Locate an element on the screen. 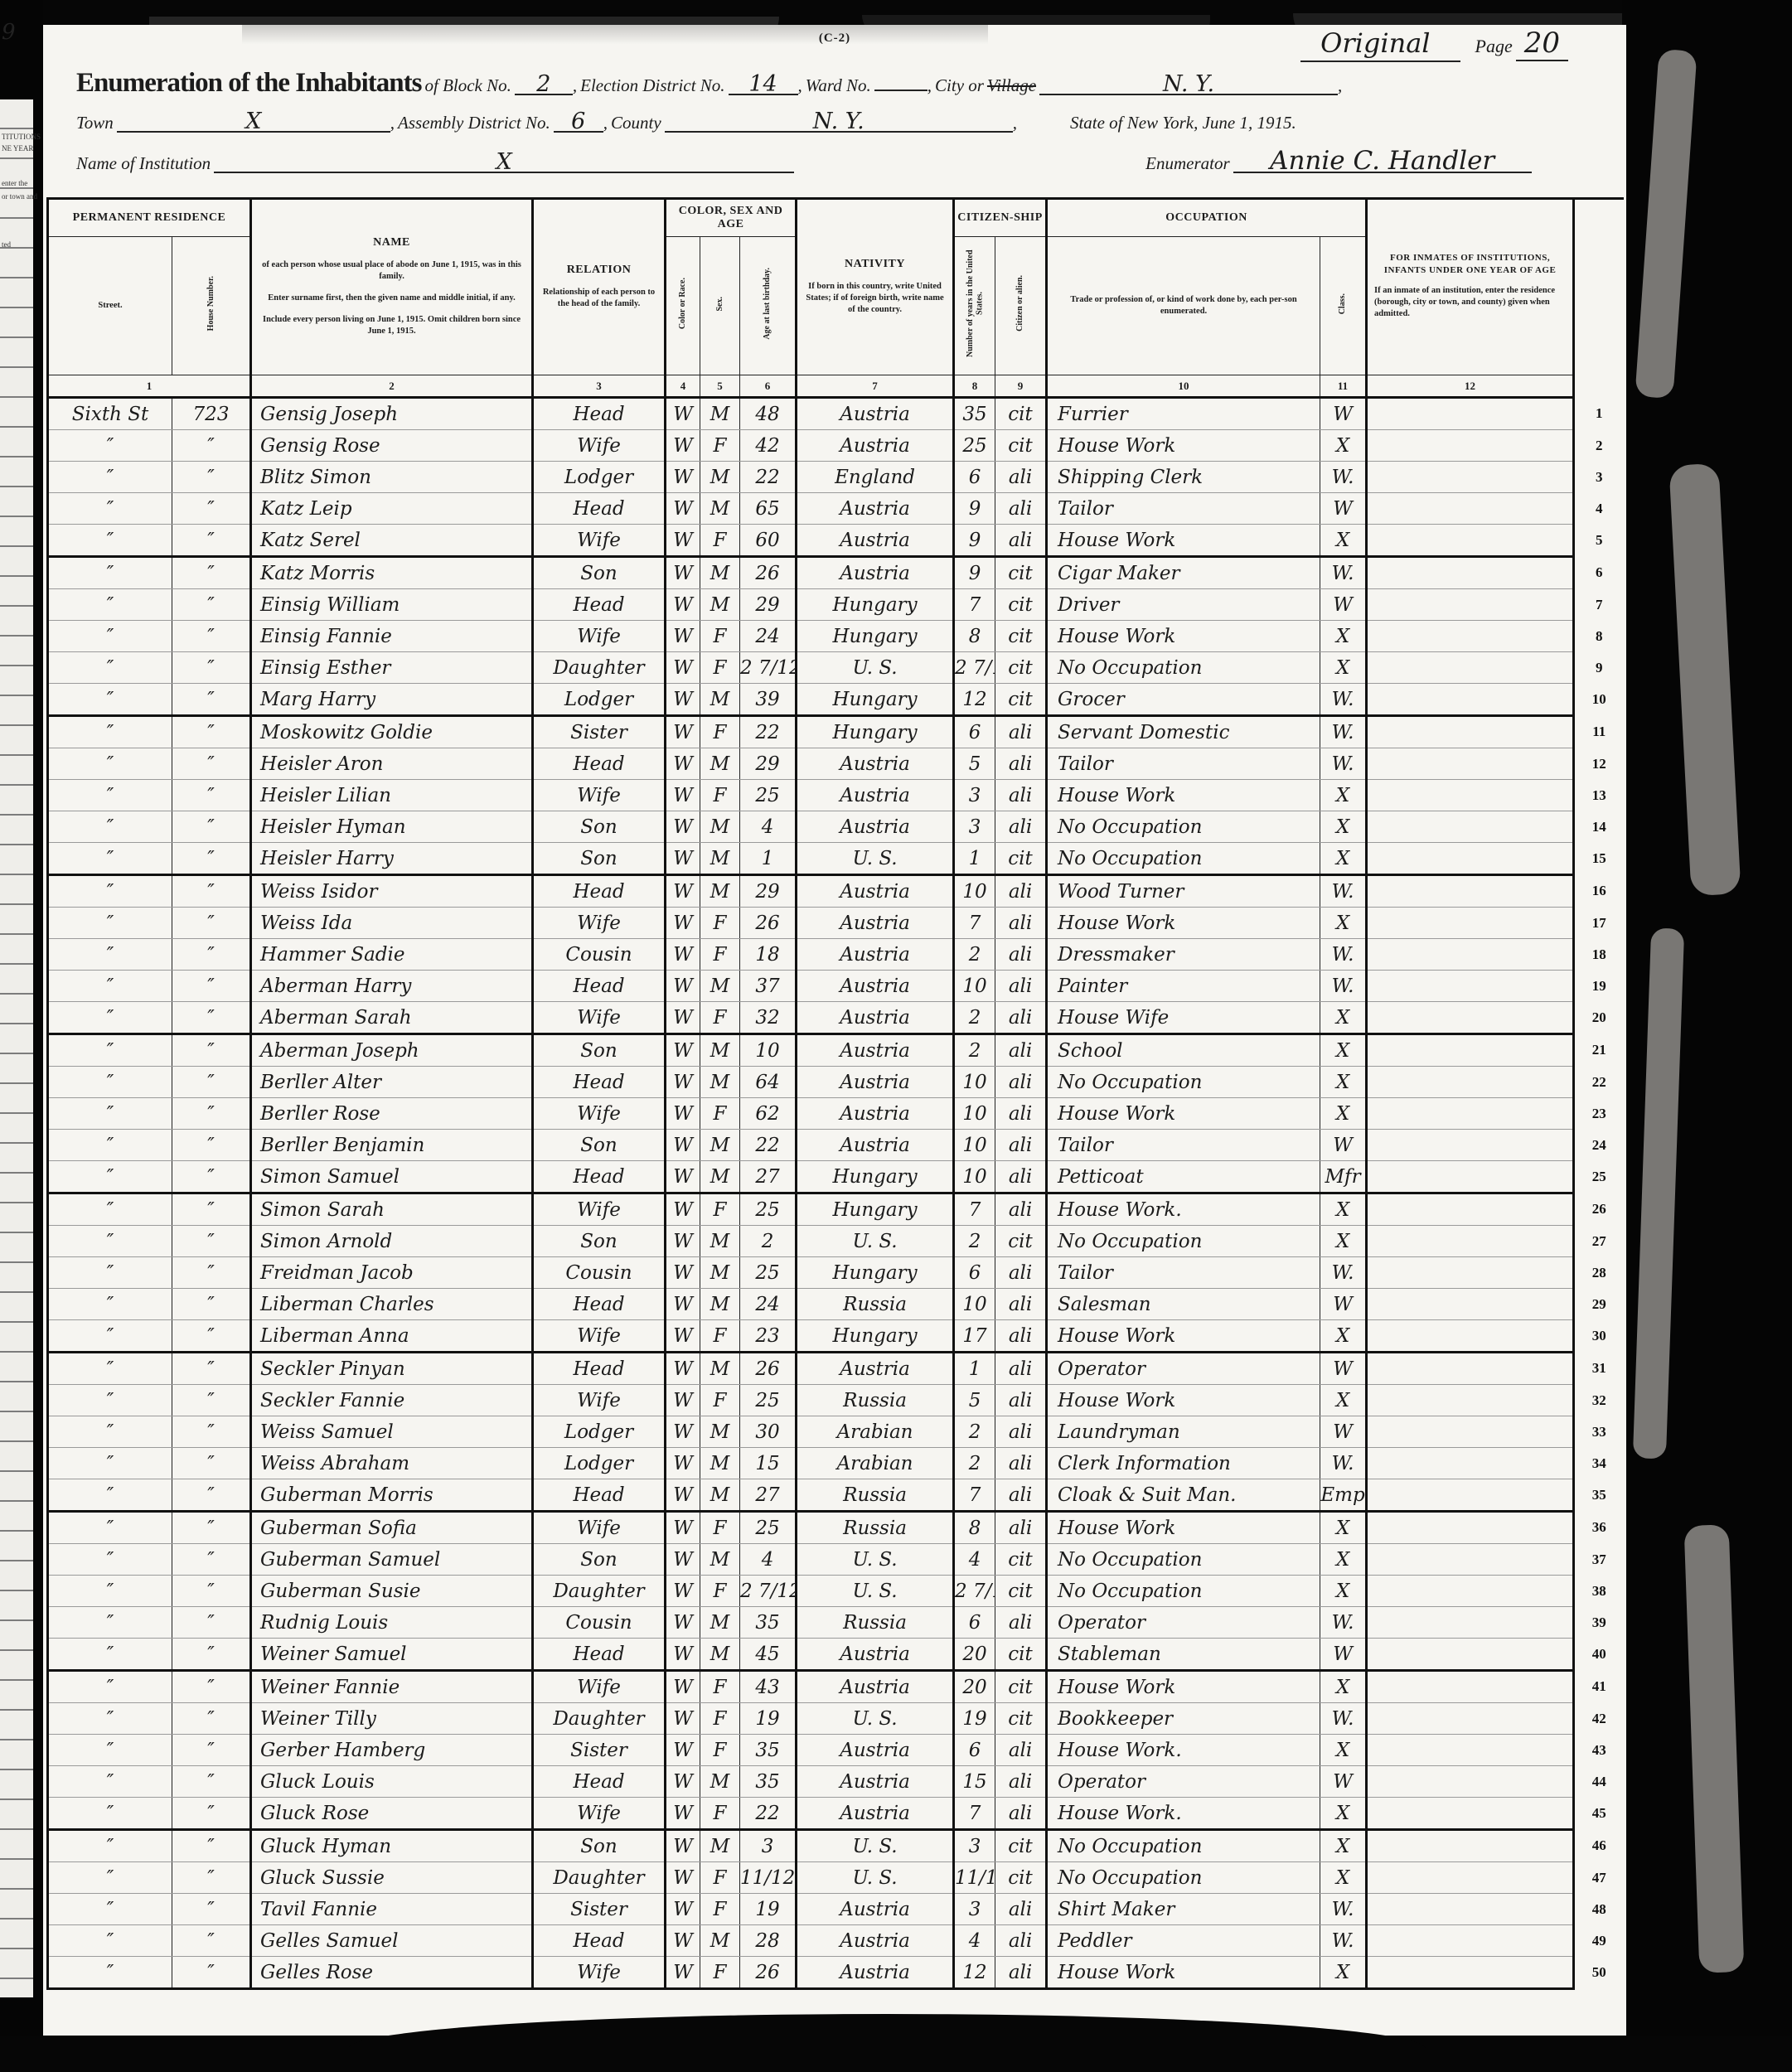 Image resolution: width=1792 pixels, height=2072 pixels. cell-years: 7 is located at coordinates (973, 1209).